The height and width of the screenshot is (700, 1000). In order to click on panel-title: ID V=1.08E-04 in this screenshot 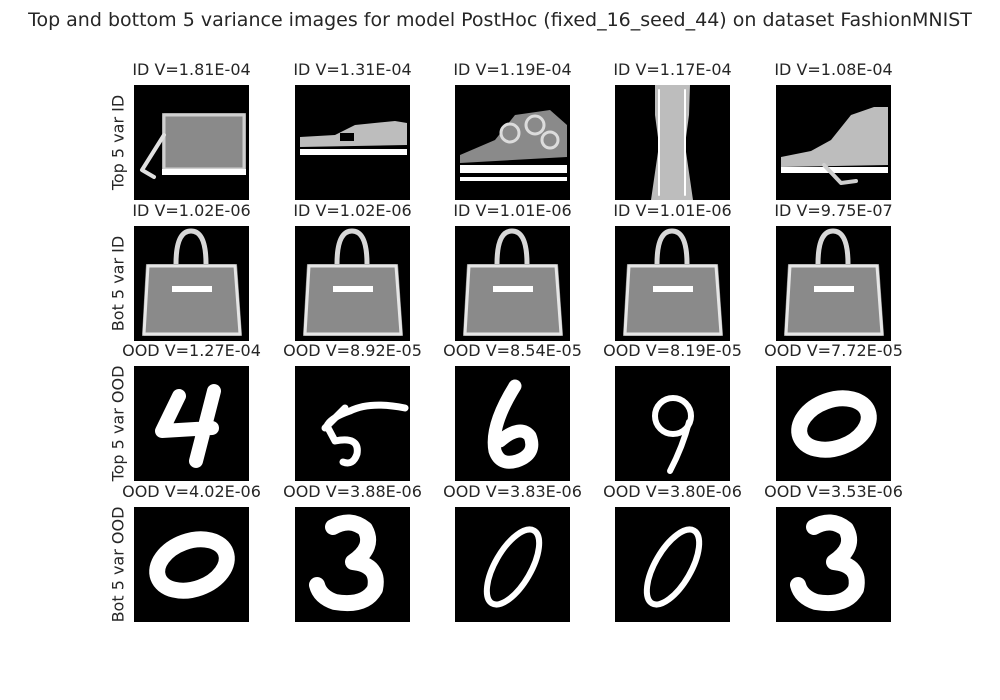, I will do `click(833, 69)`.